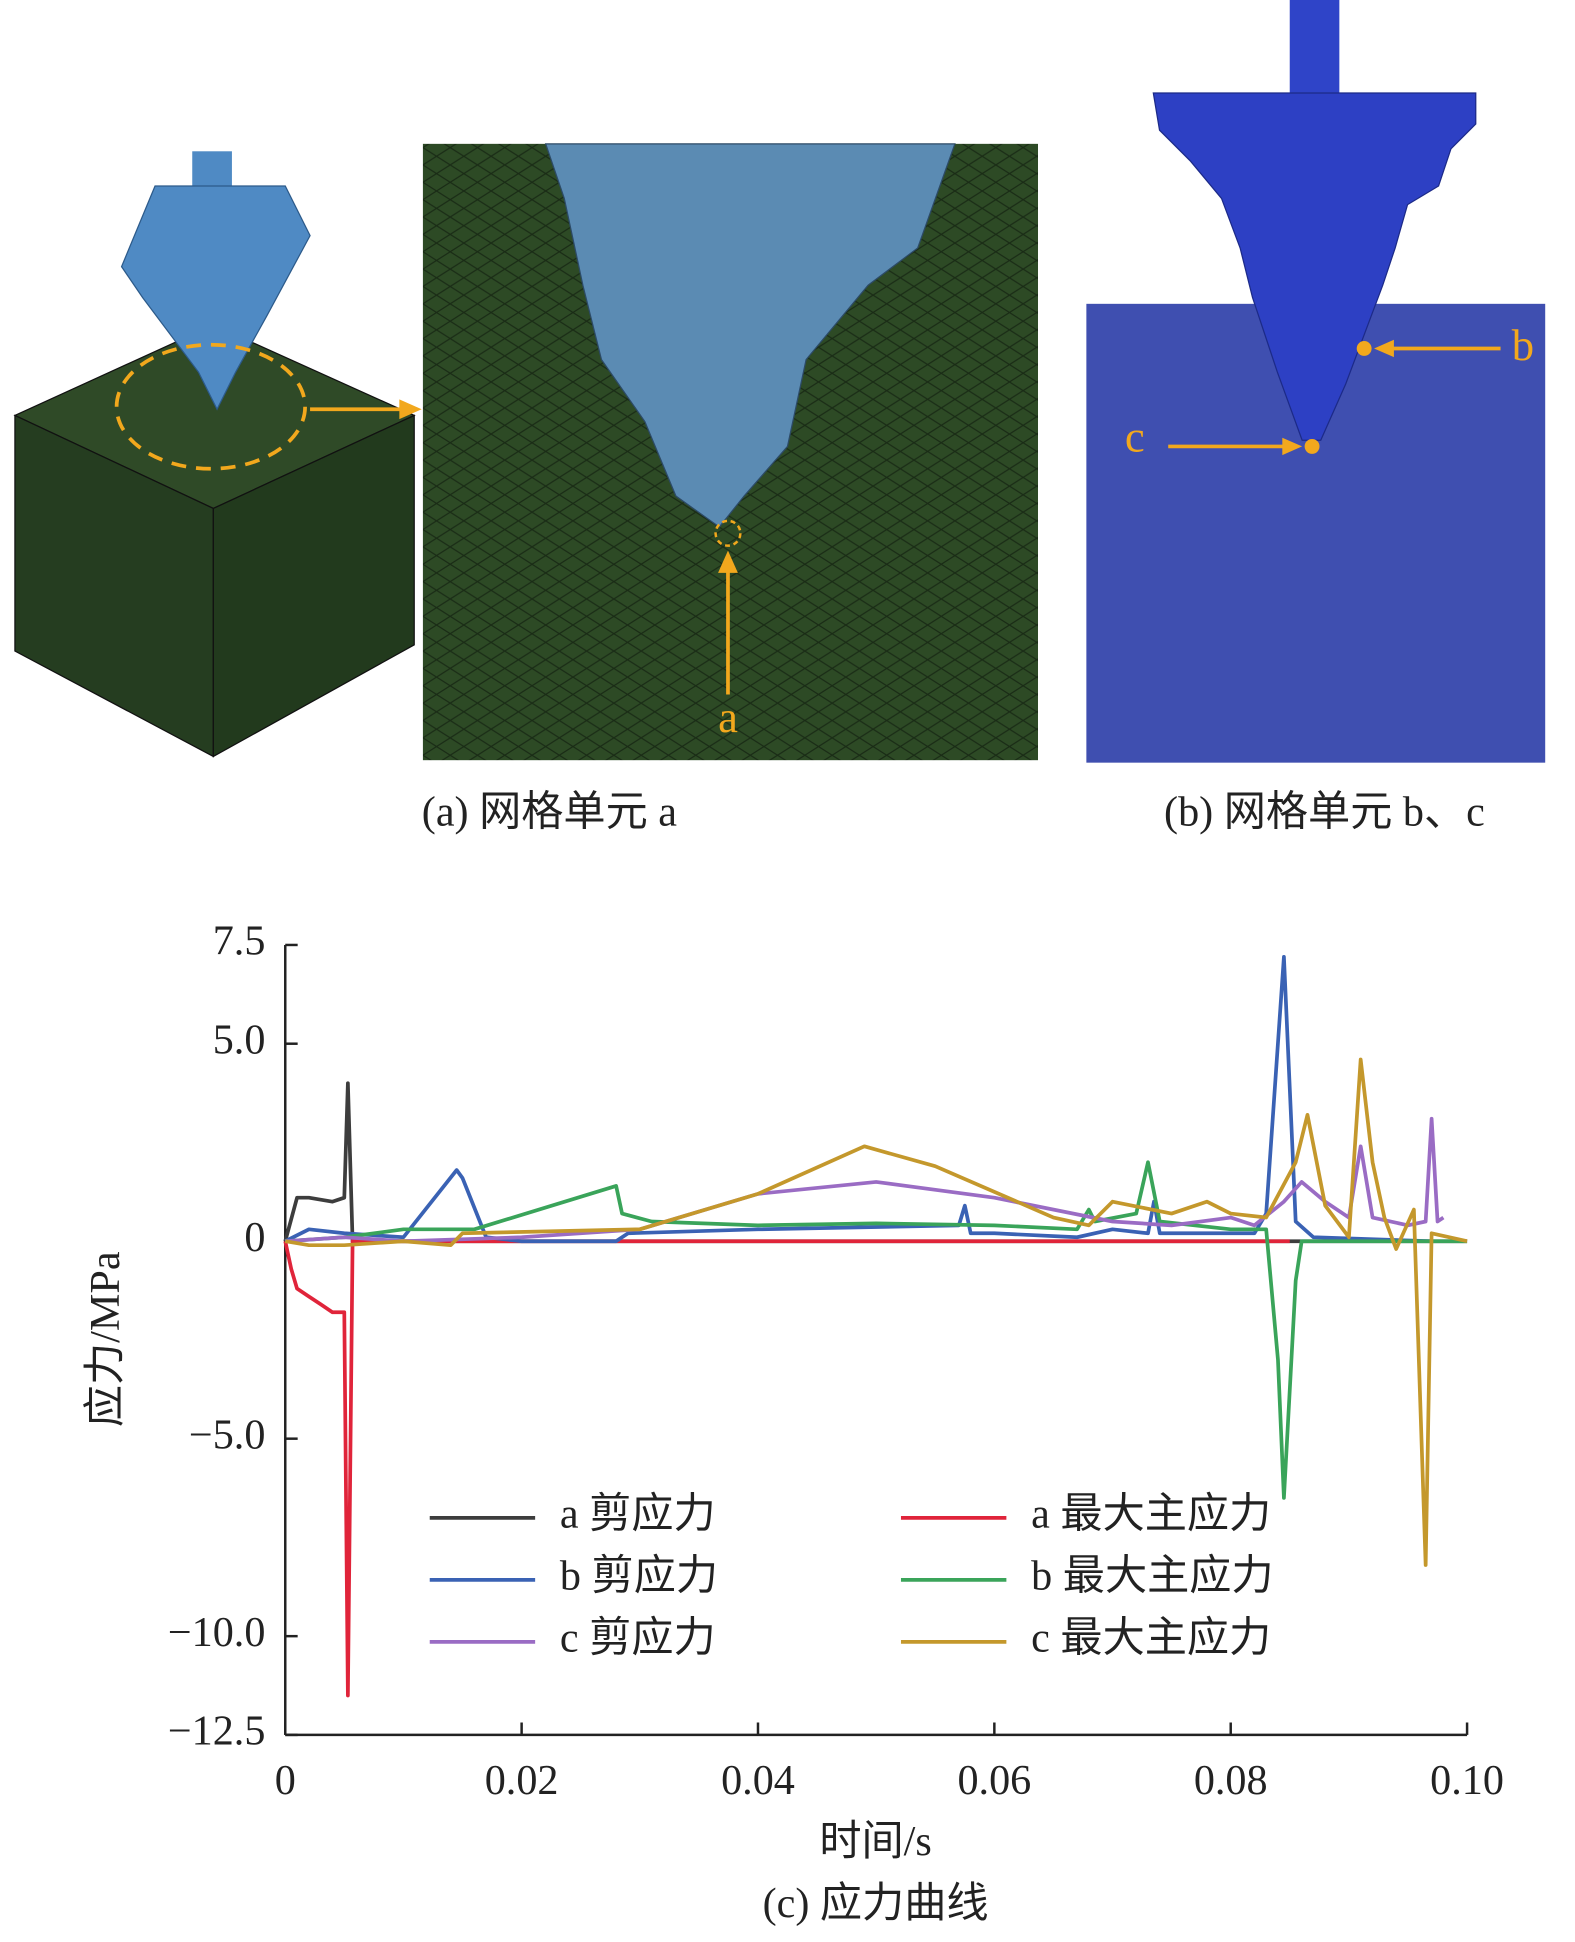  I want to click on y-axis-label: 应力/MPa, so click(105, 1339).